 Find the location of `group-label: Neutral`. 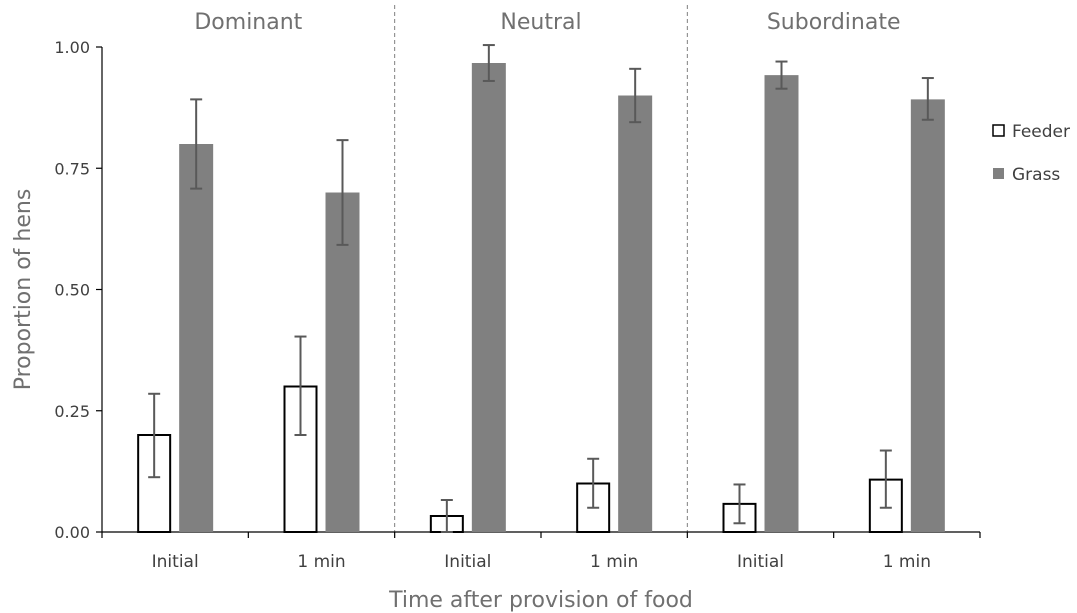

group-label: Neutral is located at coordinates (540, 22).